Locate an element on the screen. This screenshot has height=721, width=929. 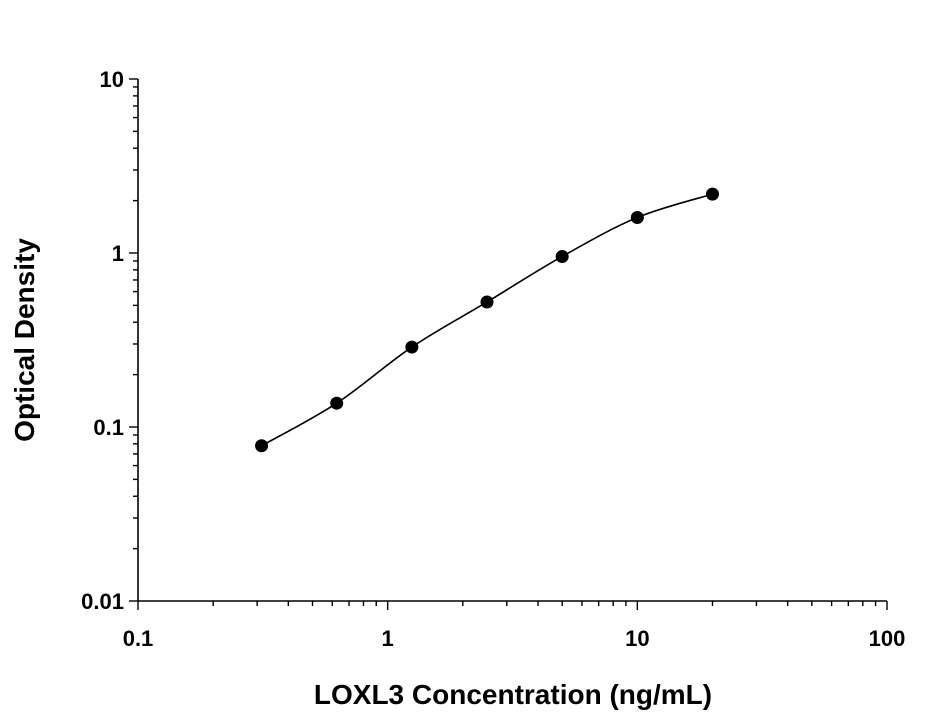
y-tick-label: 10 is located at coordinates (112, 79).